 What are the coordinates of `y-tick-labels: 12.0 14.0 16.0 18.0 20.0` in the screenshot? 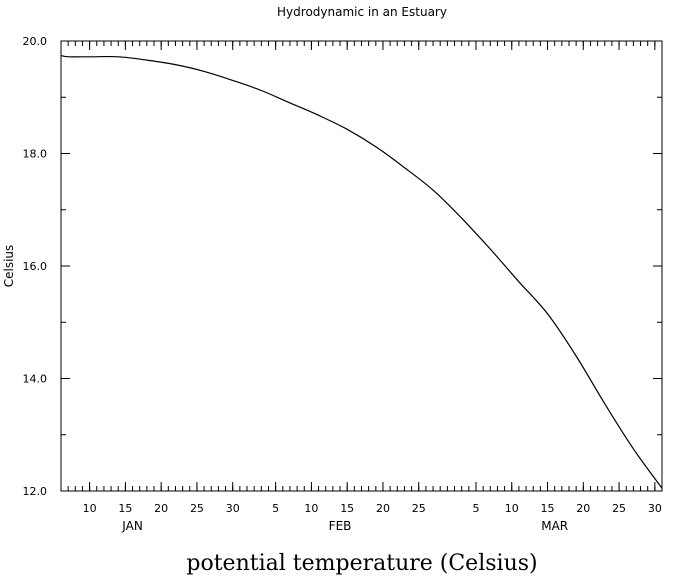 It's located at (35, 266).